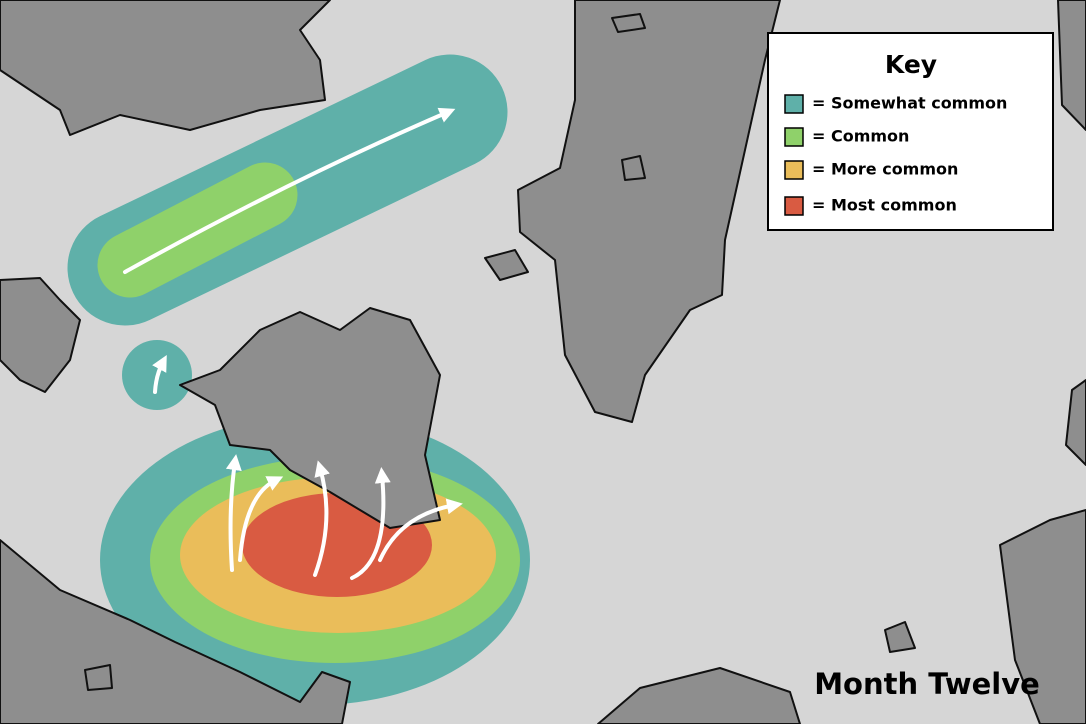  Describe the element at coordinates (909, 103) in the screenshot. I see `legend-label: = Somewhat common` at that location.